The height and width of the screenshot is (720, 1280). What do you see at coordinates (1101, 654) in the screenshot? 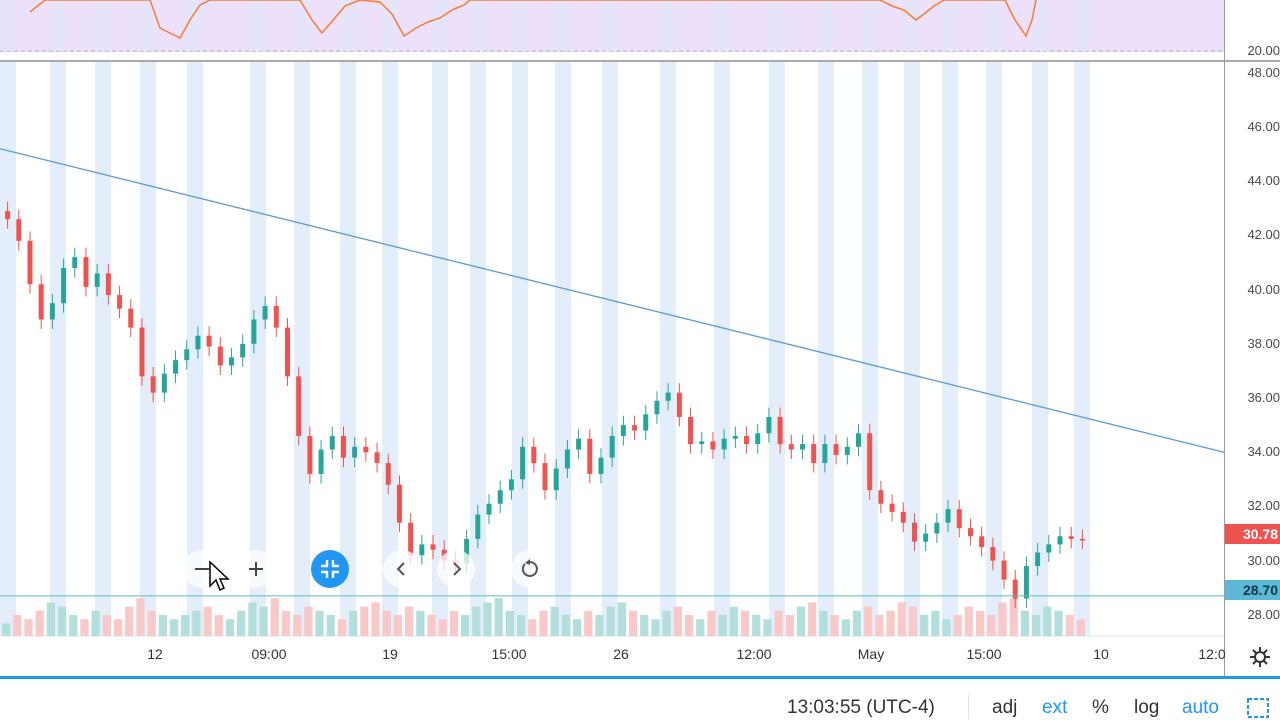
I see `time-axis-label: 10` at bounding box center [1101, 654].